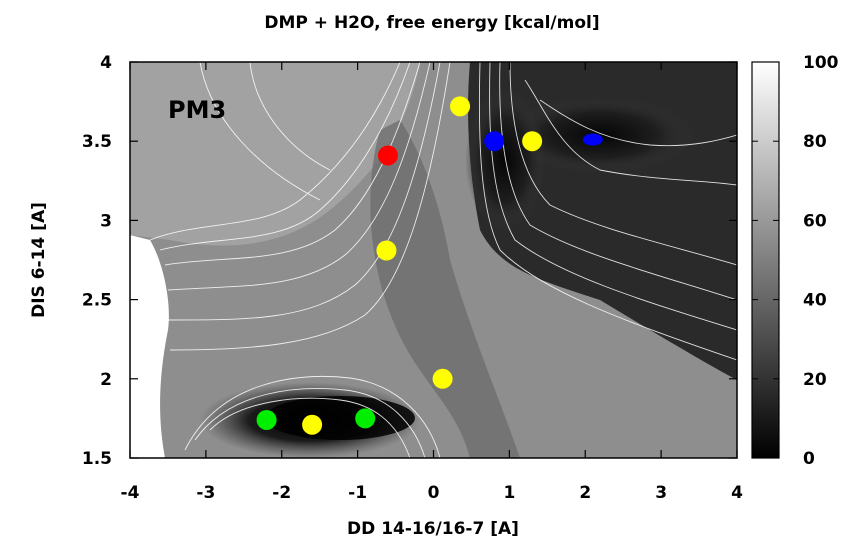  I want to click on x-tick-label: 3, so click(661, 493).